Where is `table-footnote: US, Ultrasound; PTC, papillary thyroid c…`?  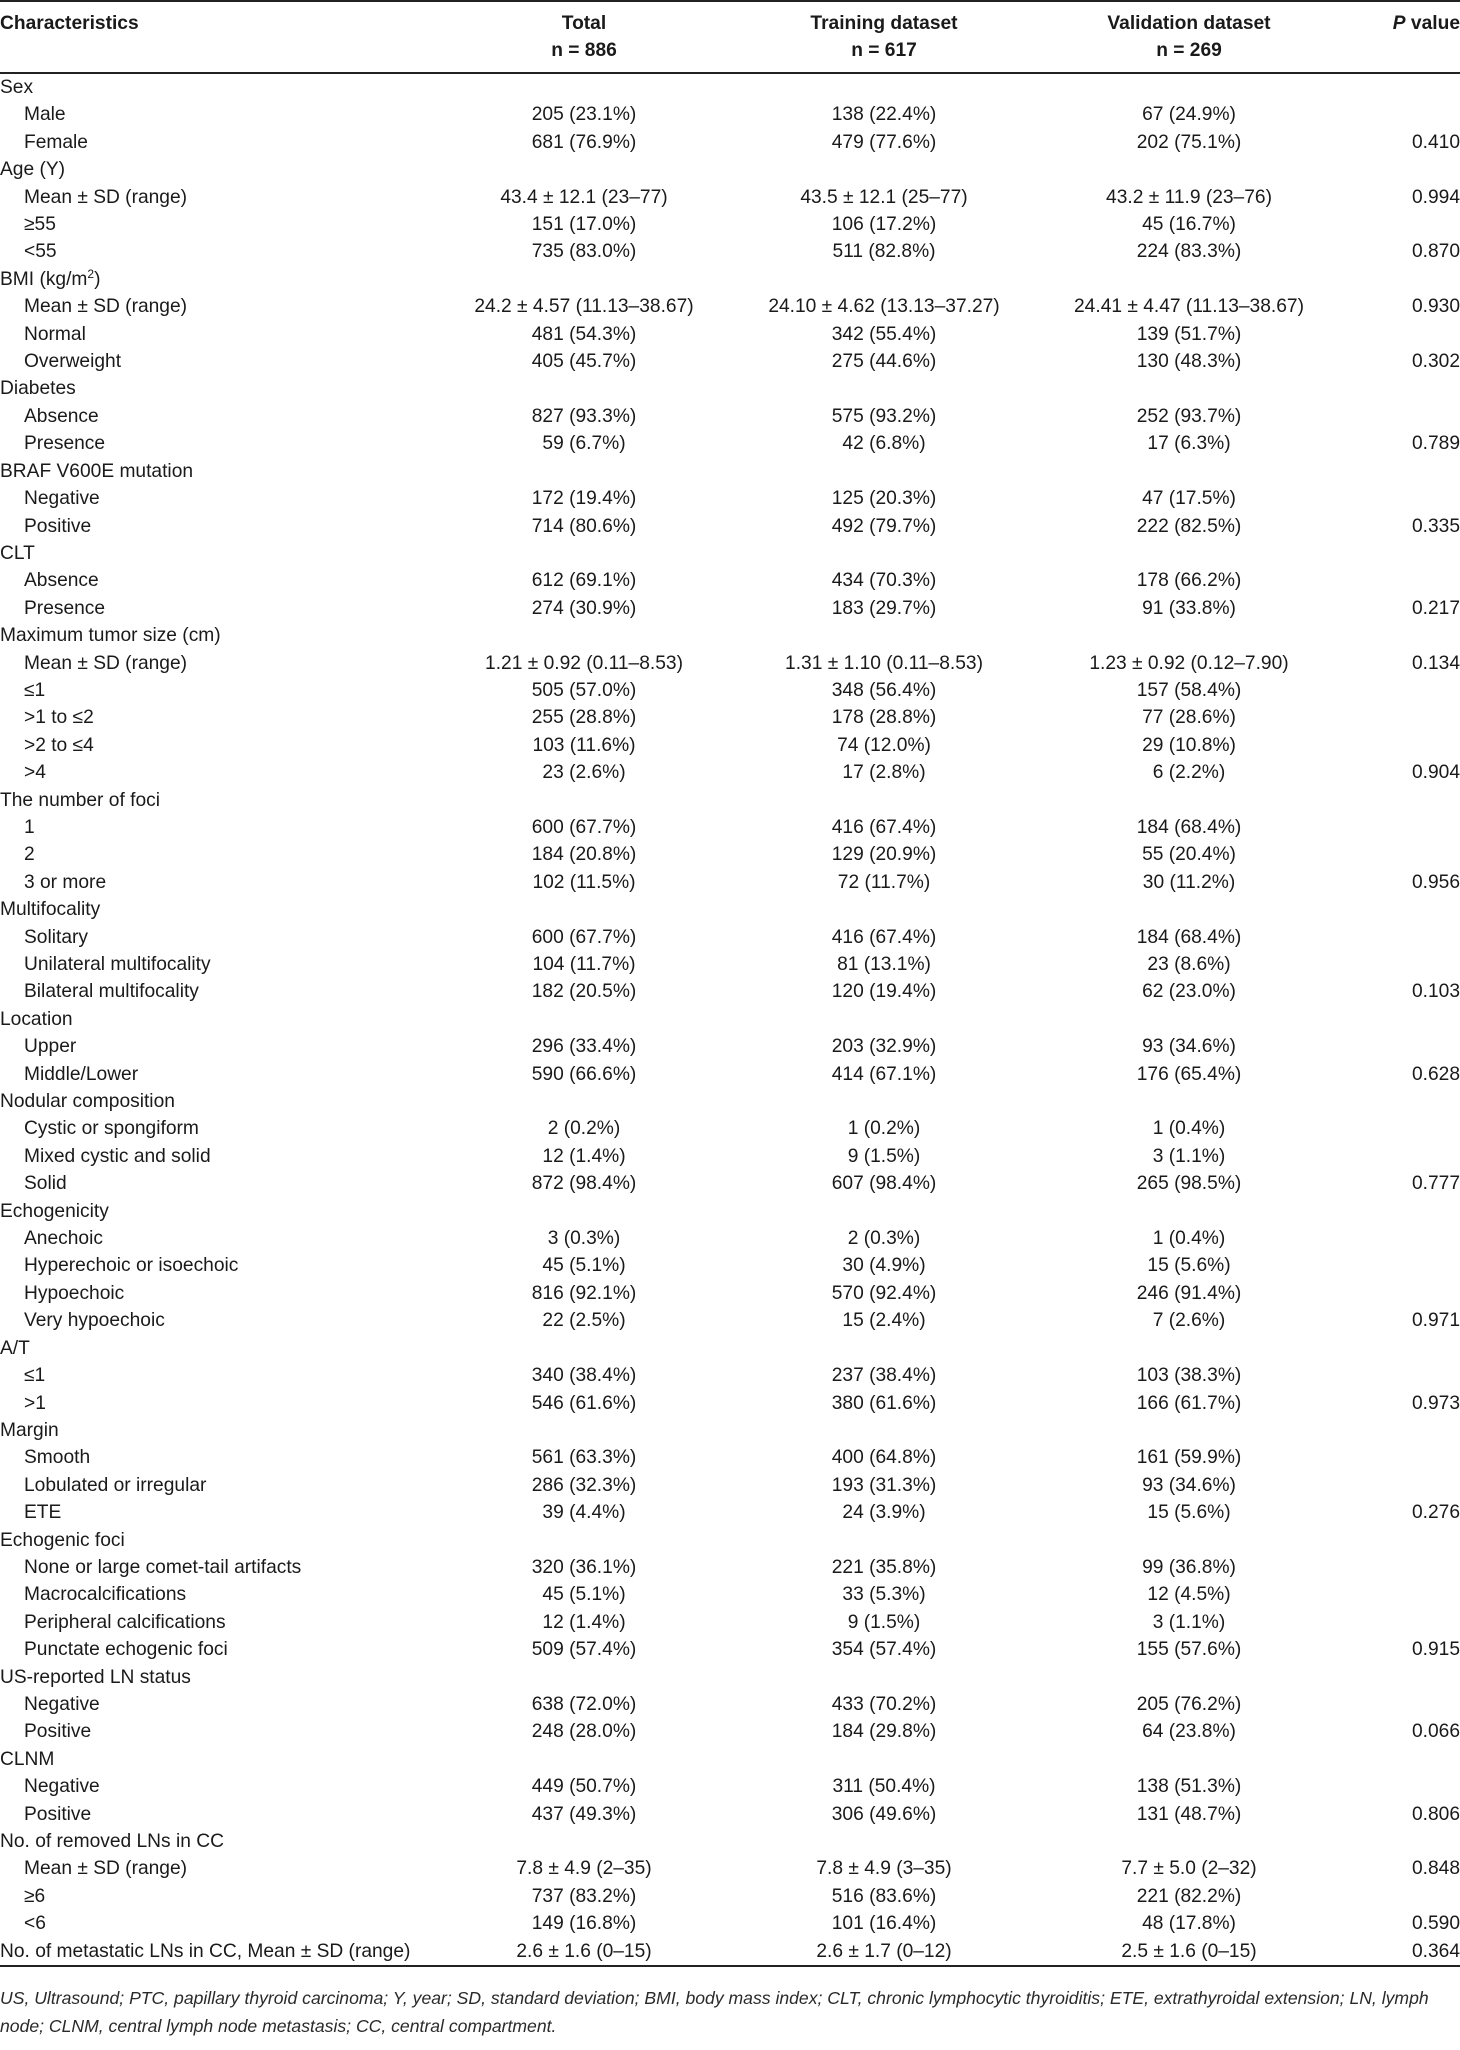 table-footnote: US, Ultrasound; PTC, papillary thyroid c… is located at coordinates (714, 2012).